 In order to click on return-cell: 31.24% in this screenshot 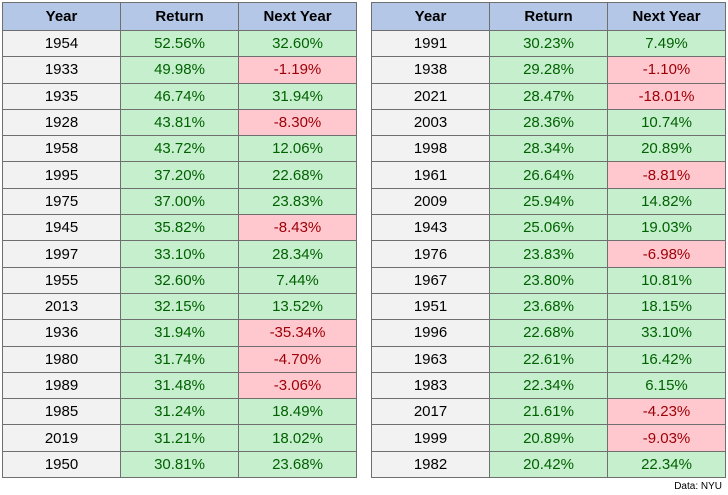, I will do `click(179, 412)`.